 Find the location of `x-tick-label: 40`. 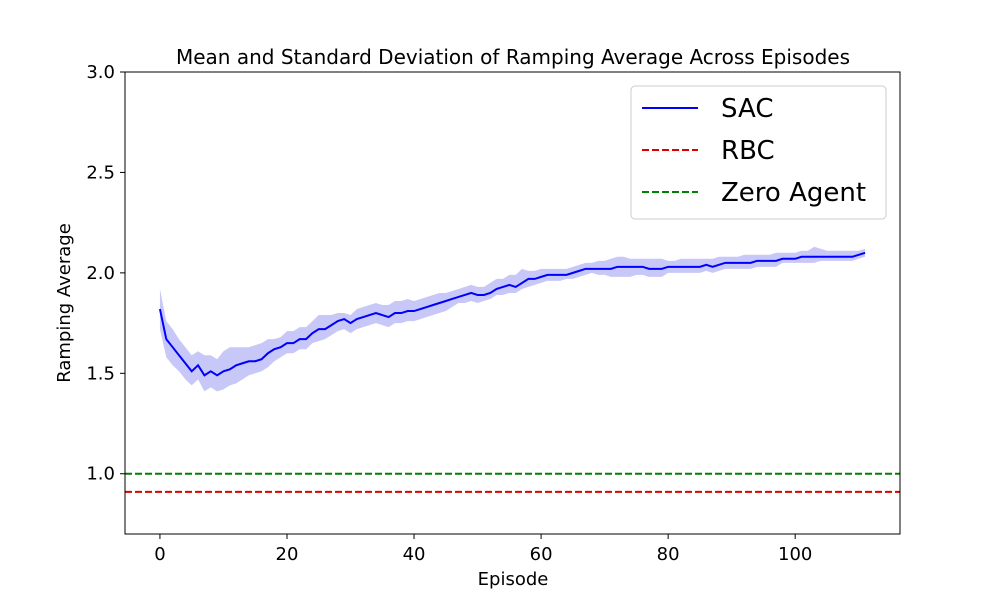

x-tick-label: 40 is located at coordinates (414, 554).